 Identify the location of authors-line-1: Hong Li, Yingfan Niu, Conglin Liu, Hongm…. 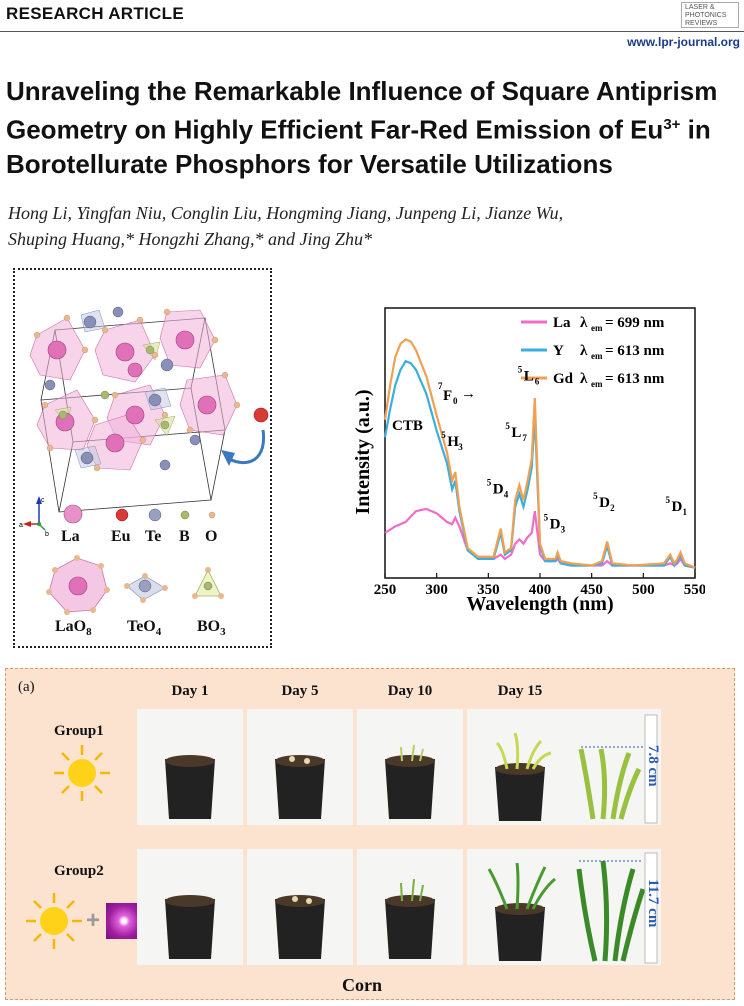
(286, 213).